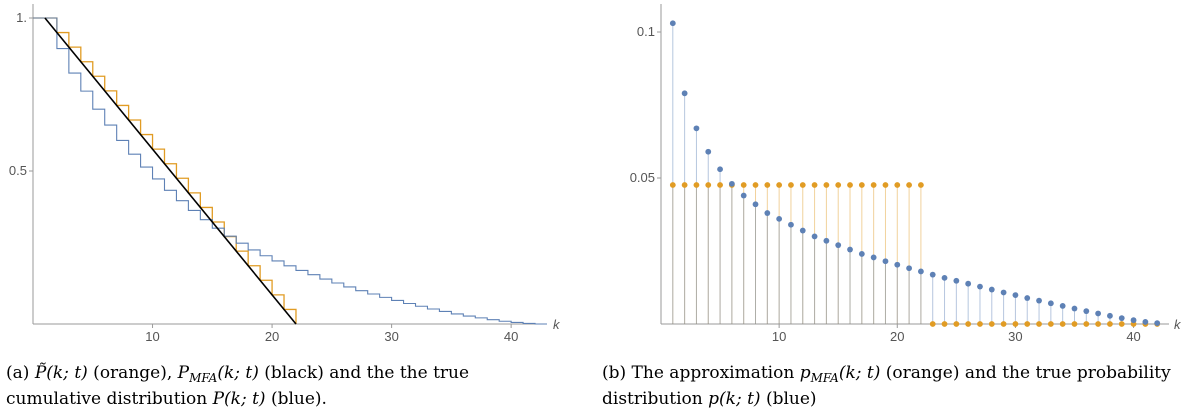  I want to click on caption-b-label: (b), so click(614, 373).